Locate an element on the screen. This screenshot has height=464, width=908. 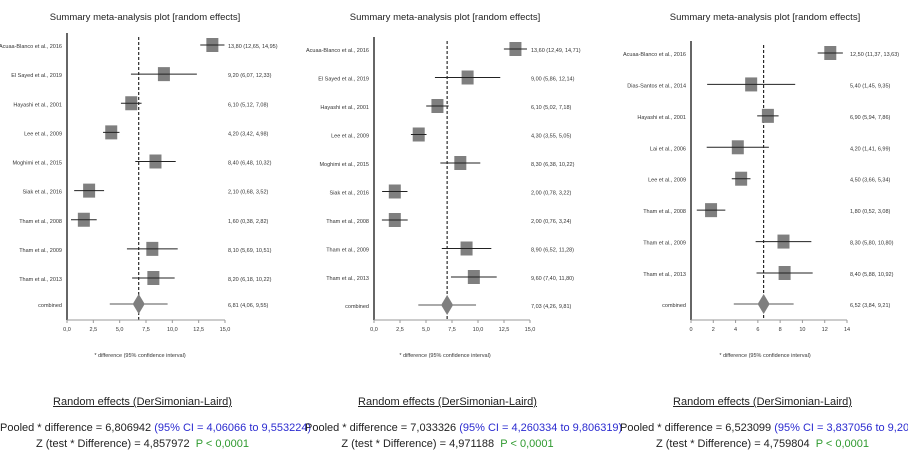
study-value-label: 2,10 (0,68, 3,52) is located at coordinates (248, 193).